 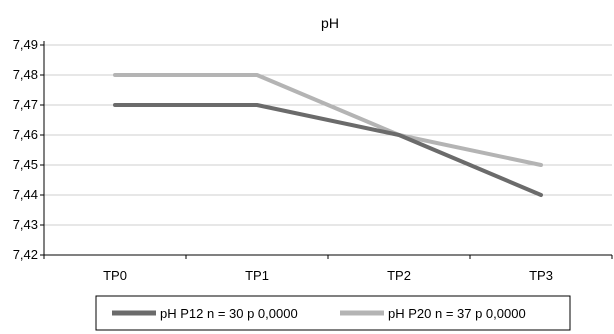 What do you see at coordinates (25, 254) in the screenshot?
I see `y-tick-label: 7,42` at bounding box center [25, 254].